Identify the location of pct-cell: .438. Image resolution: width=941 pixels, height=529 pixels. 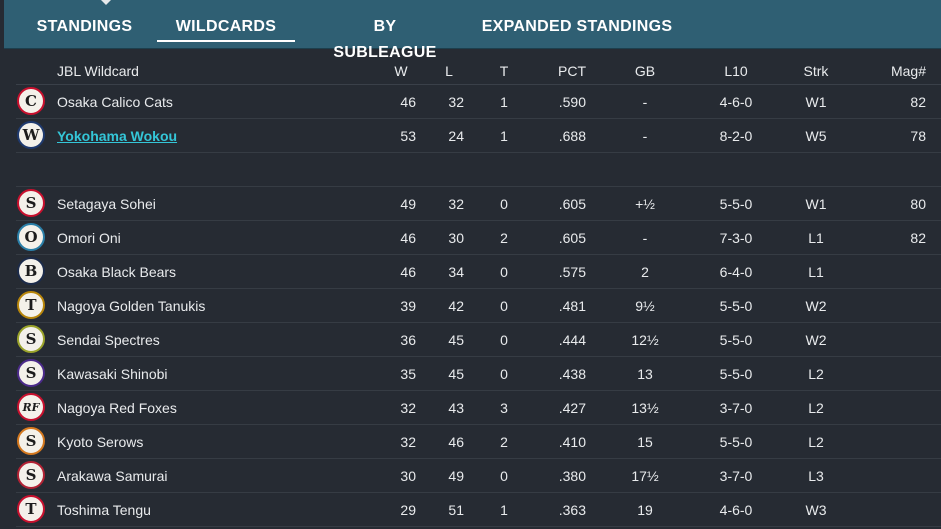
(572, 373).